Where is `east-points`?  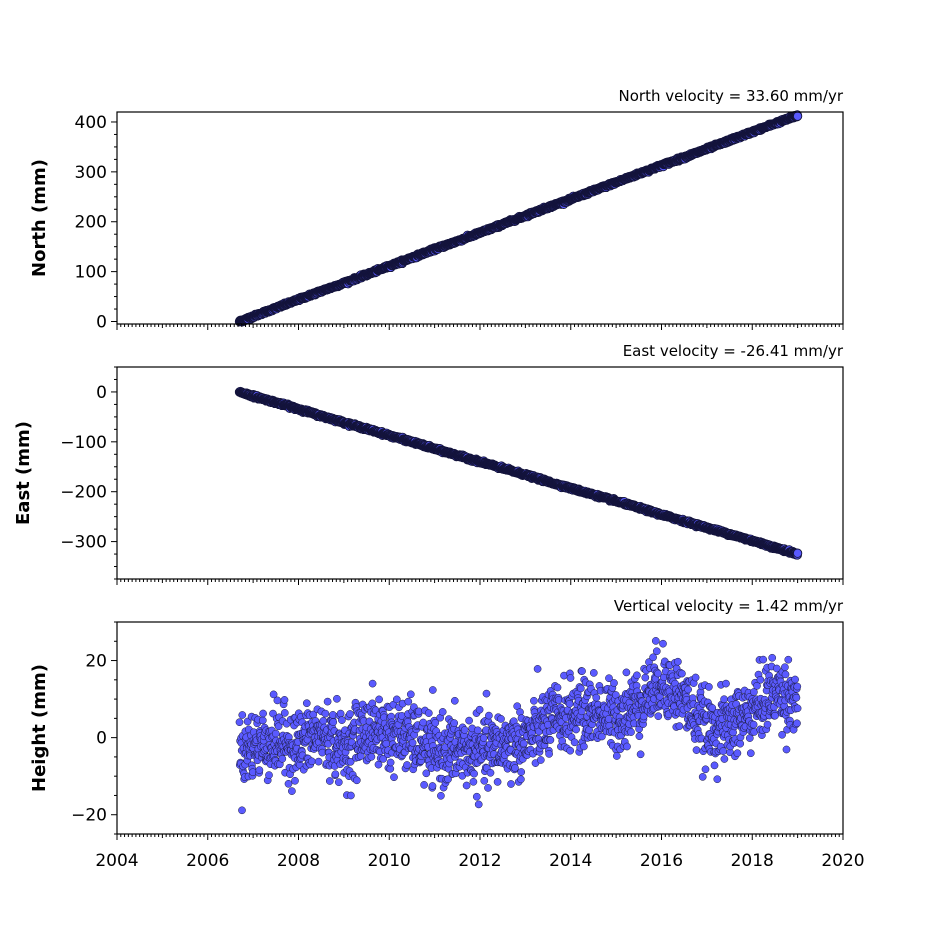
east-points is located at coordinates (518, 473).